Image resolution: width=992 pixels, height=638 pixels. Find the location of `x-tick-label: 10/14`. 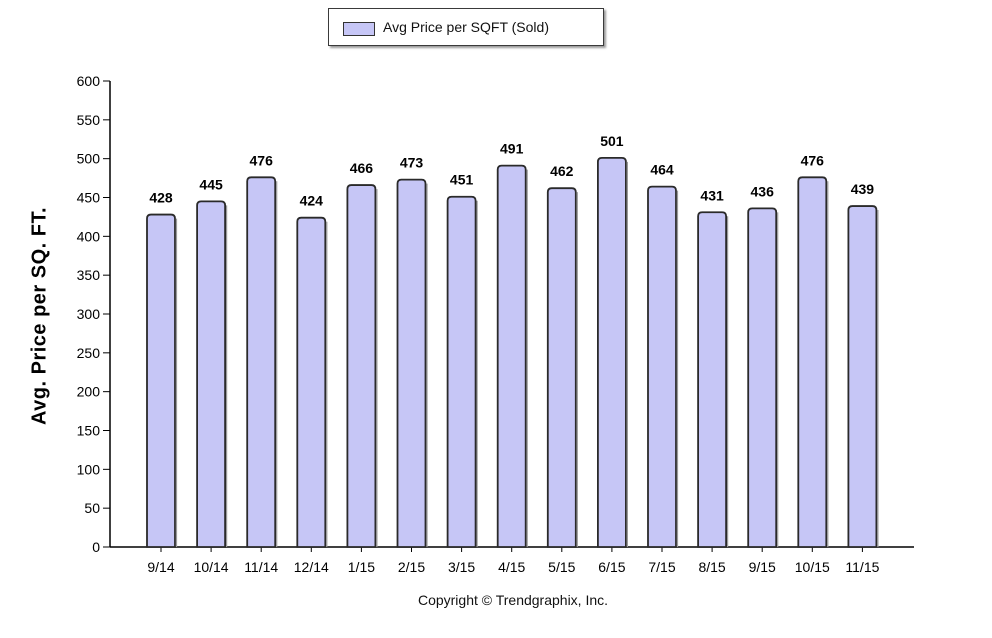

x-tick-label: 10/14 is located at coordinates (211, 567).